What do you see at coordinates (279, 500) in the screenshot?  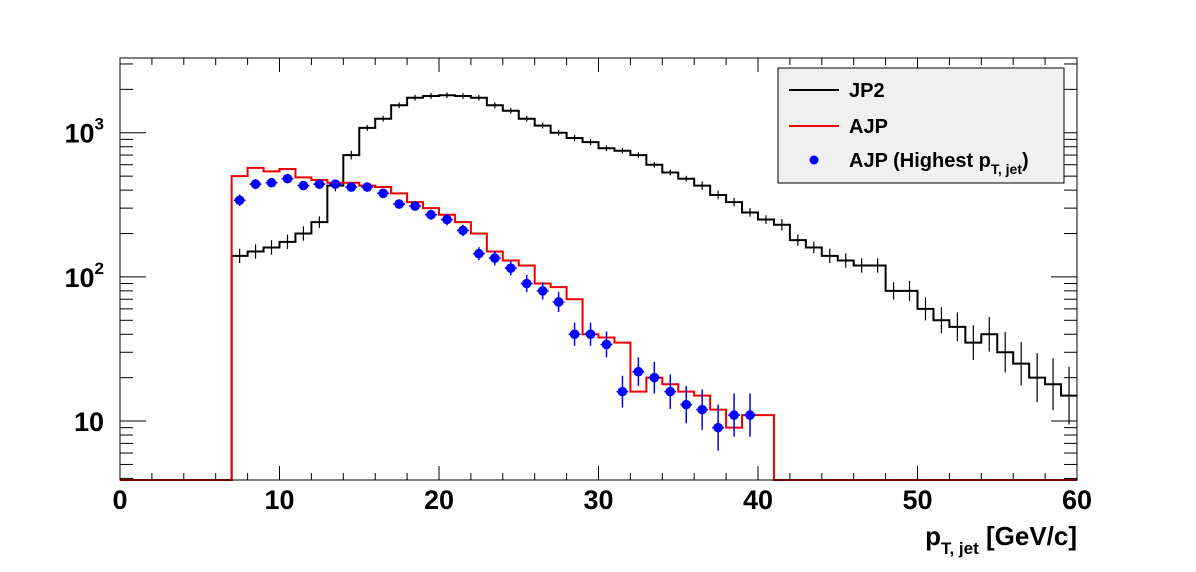 I see `x-tick-label: 10` at bounding box center [279, 500].